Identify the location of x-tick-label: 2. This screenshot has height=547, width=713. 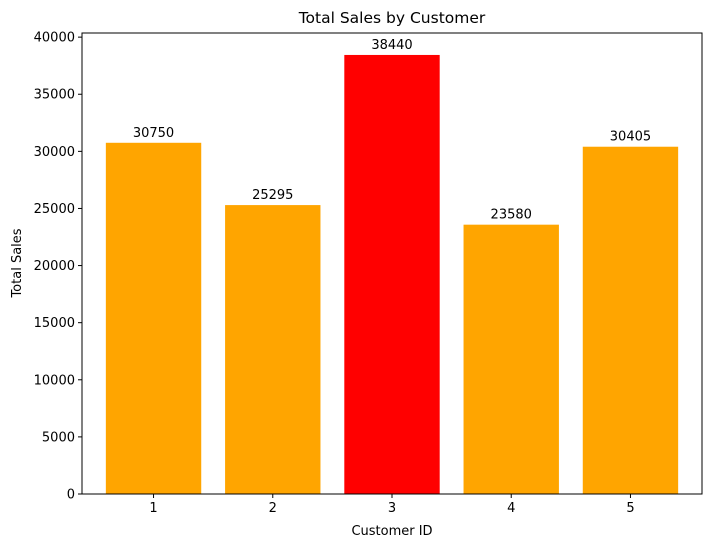
(273, 508).